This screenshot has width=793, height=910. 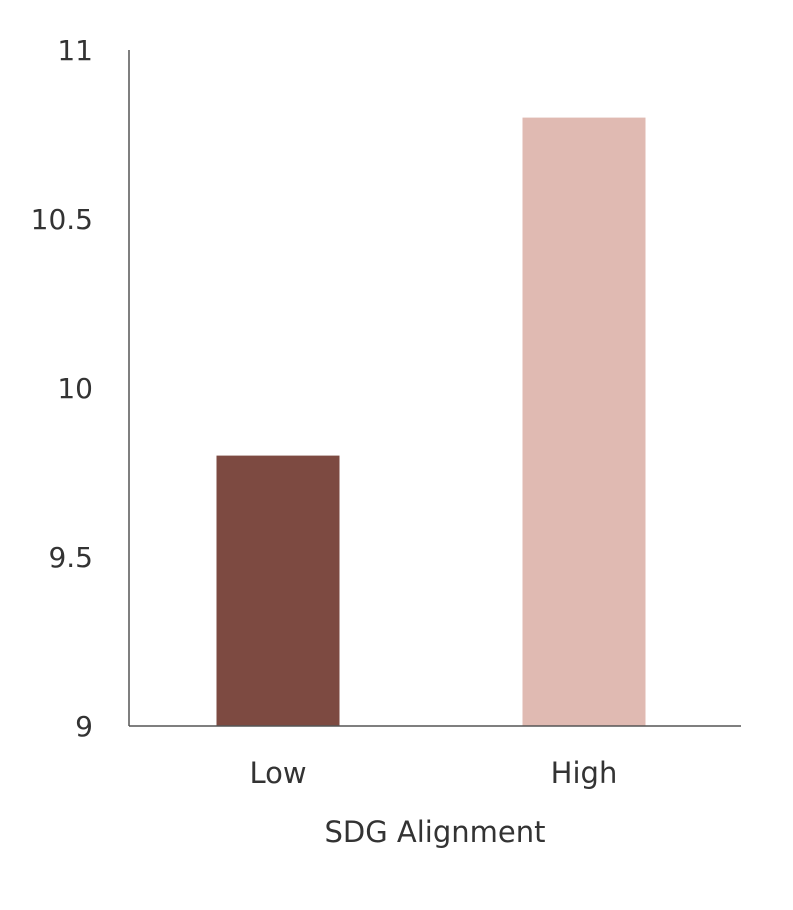 I want to click on y-tick-label: 9, so click(x=84, y=726).